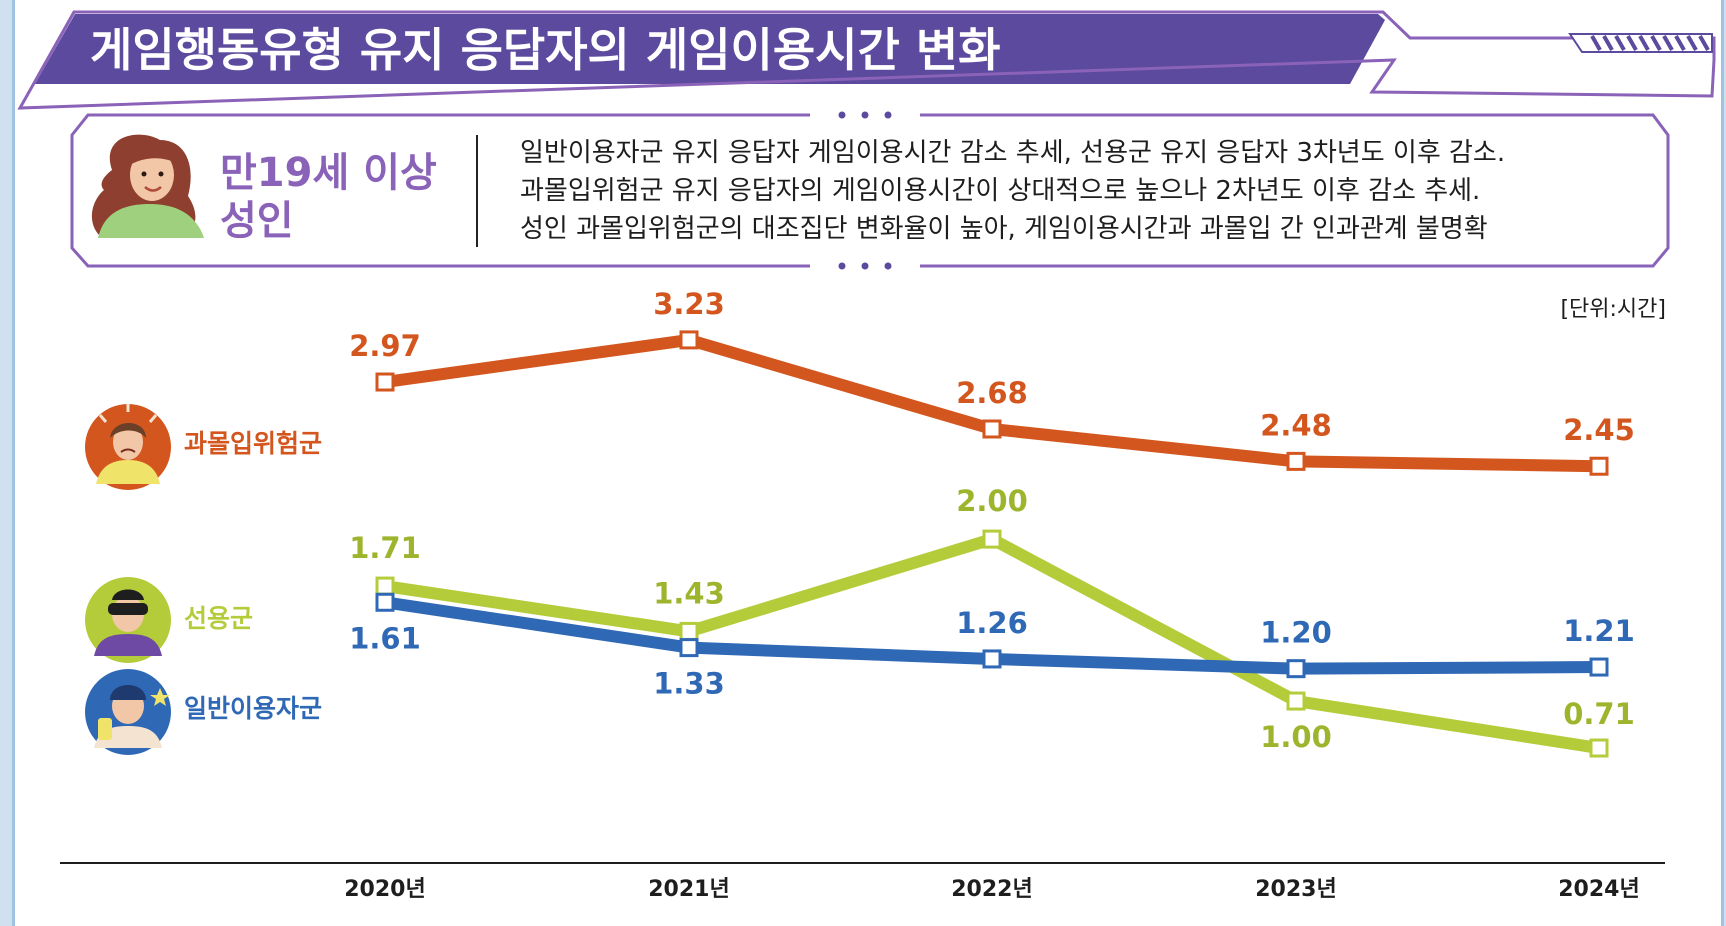  Describe the element at coordinates (992, 623) in the screenshot. I see `data-value-label: 1.26` at that location.